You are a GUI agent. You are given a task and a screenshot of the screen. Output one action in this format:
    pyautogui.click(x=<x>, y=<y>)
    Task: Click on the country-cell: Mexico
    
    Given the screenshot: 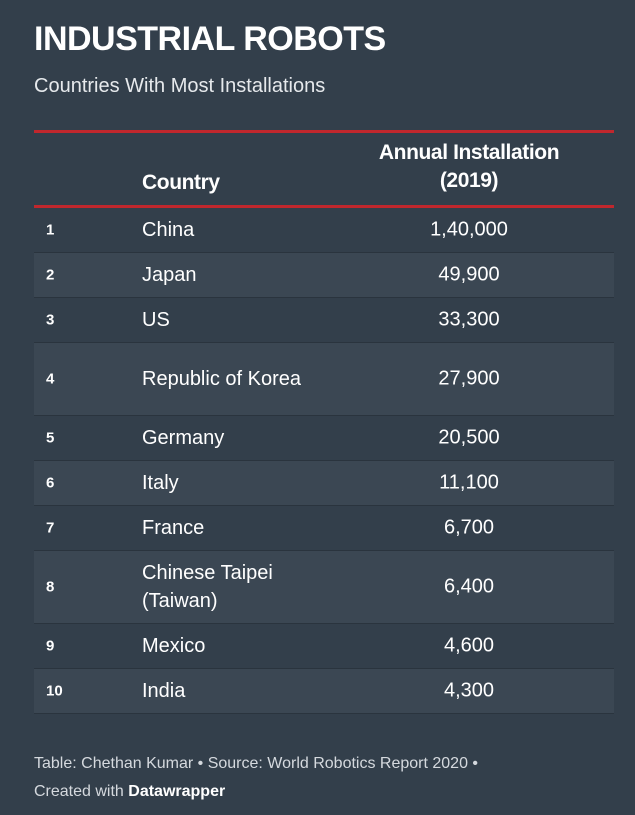 What is the action you would take?
    pyautogui.click(x=174, y=646)
    